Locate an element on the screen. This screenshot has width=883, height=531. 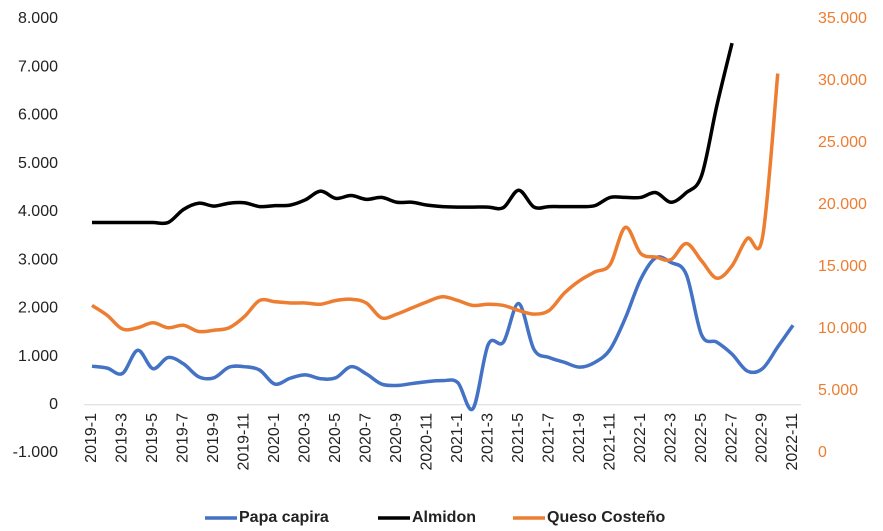
y2-tick-label: 20.000 is located at coordinates (842, 204).